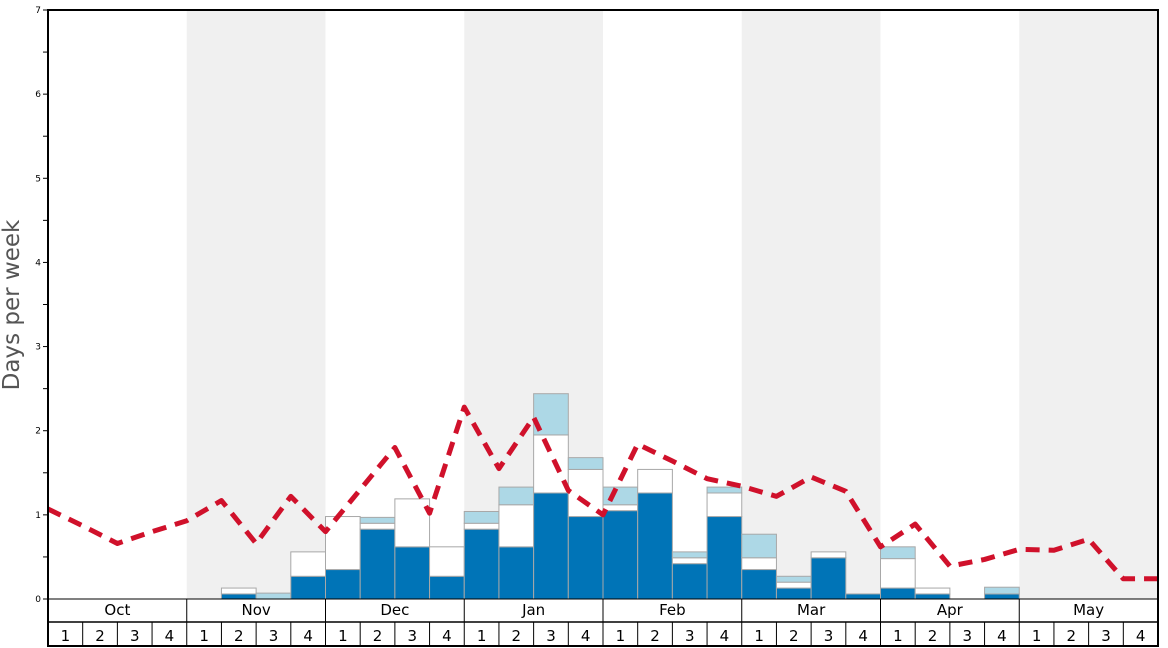 This screenshot has height=648, width=1168. Describe the element at coordinates (394, 610) in the screenshot. I see `month-label: Dec` at that location.